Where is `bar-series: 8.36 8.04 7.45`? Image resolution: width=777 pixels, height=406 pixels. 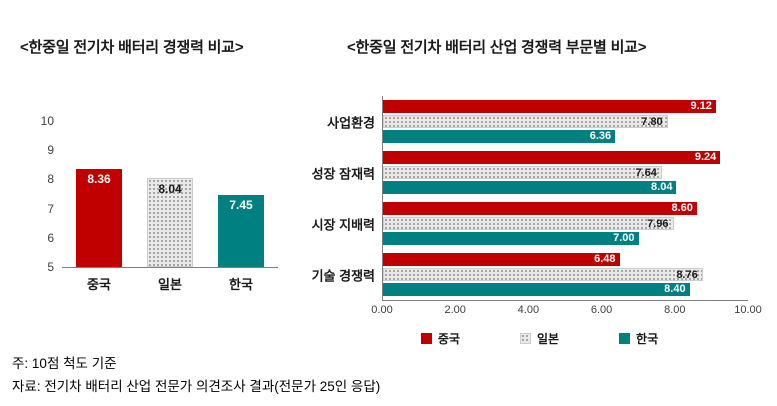
bar-series: 8.36 8.04 7.45 is located at coordinates (170, 217).